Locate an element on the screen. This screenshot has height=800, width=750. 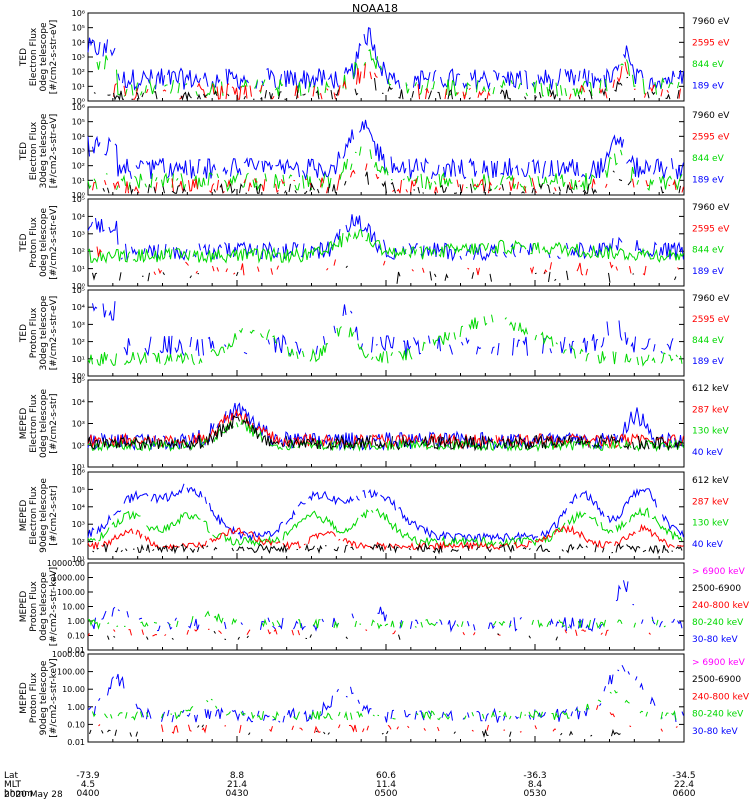
x-tick-label: -73.9 is located at coordinates (88, 776).